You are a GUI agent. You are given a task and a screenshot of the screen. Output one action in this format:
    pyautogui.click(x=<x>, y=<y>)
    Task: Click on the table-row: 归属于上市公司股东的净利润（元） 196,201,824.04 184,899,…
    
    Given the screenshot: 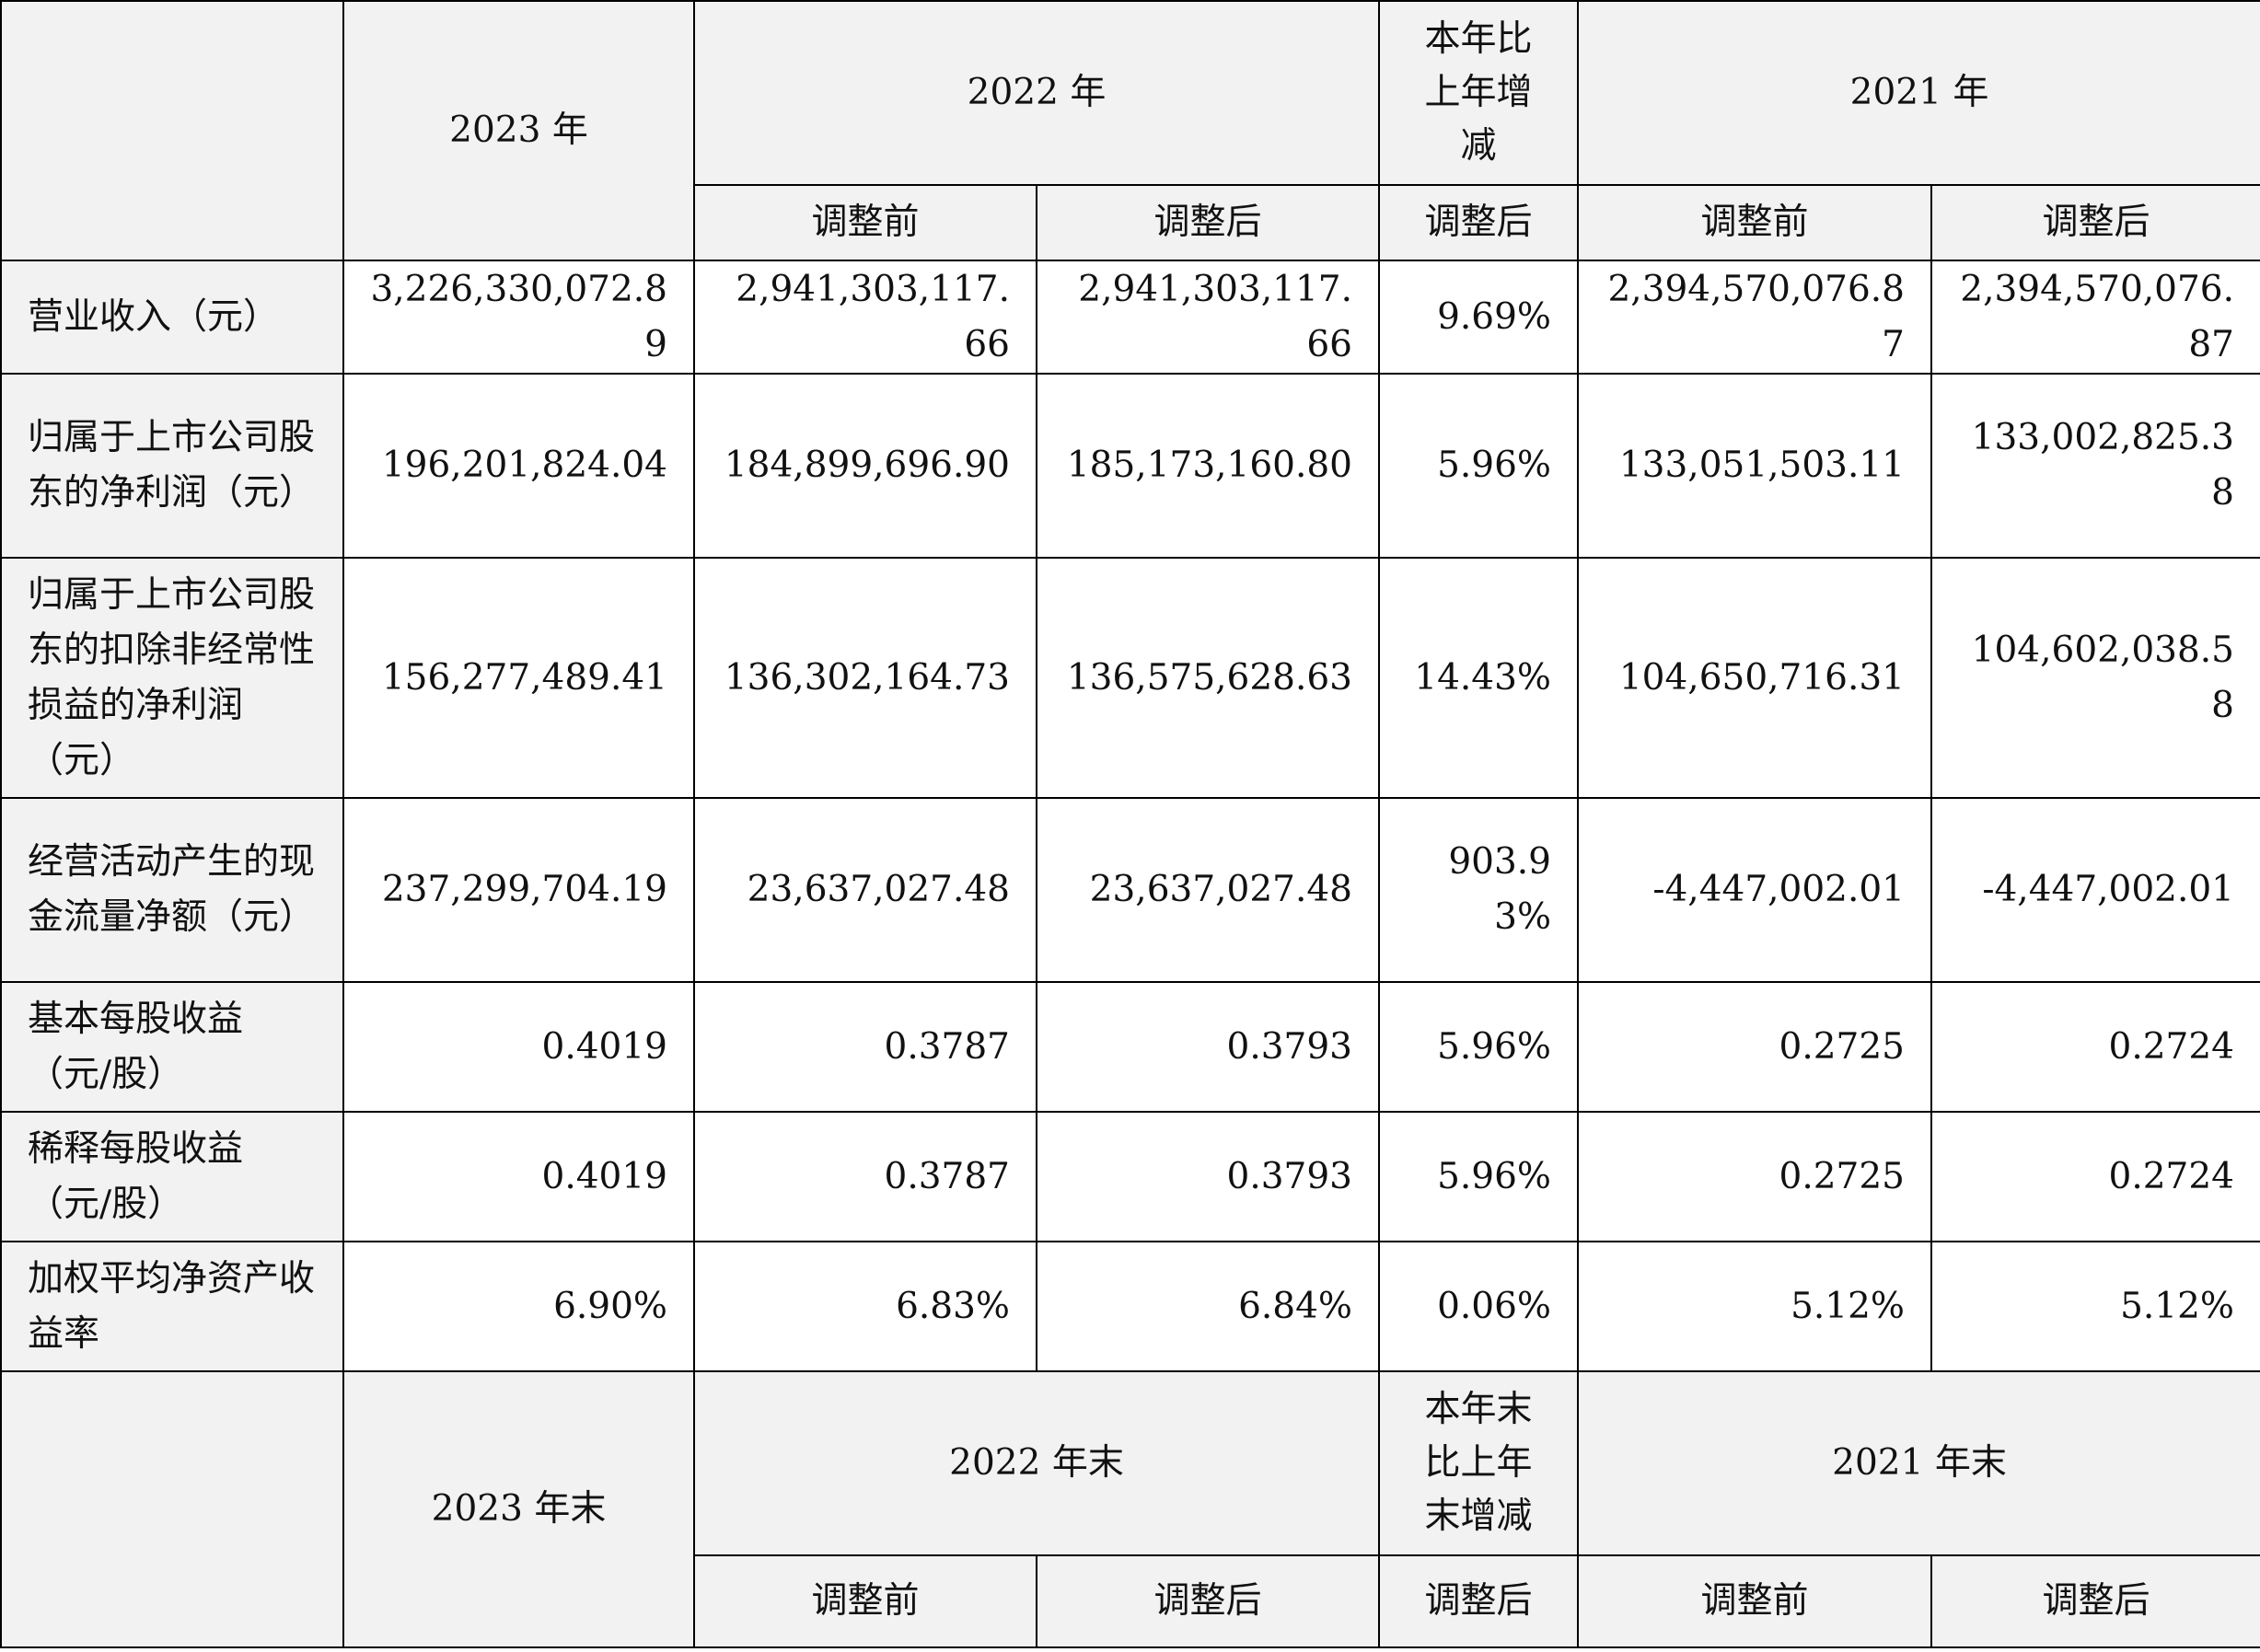 What is the action you would take?
    pyautogui.click(x=1130, y=466)
    